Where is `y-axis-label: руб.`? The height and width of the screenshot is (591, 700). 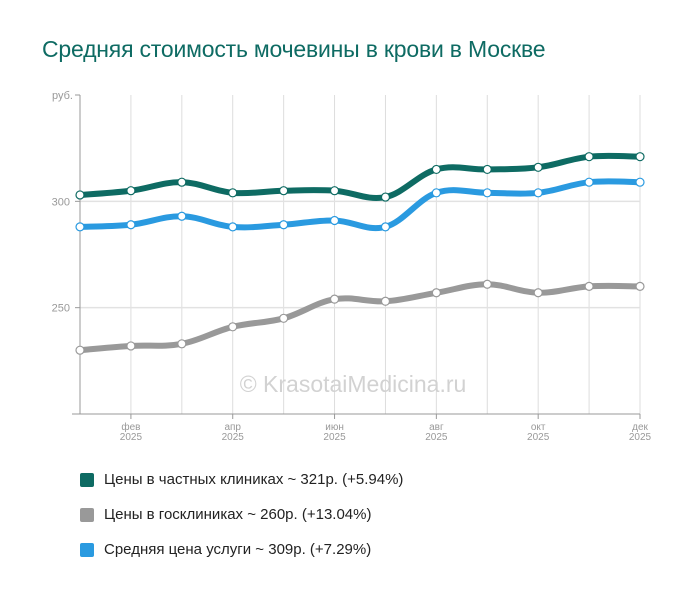 y-axis-label: руб. is located at coordinates (62, 96).